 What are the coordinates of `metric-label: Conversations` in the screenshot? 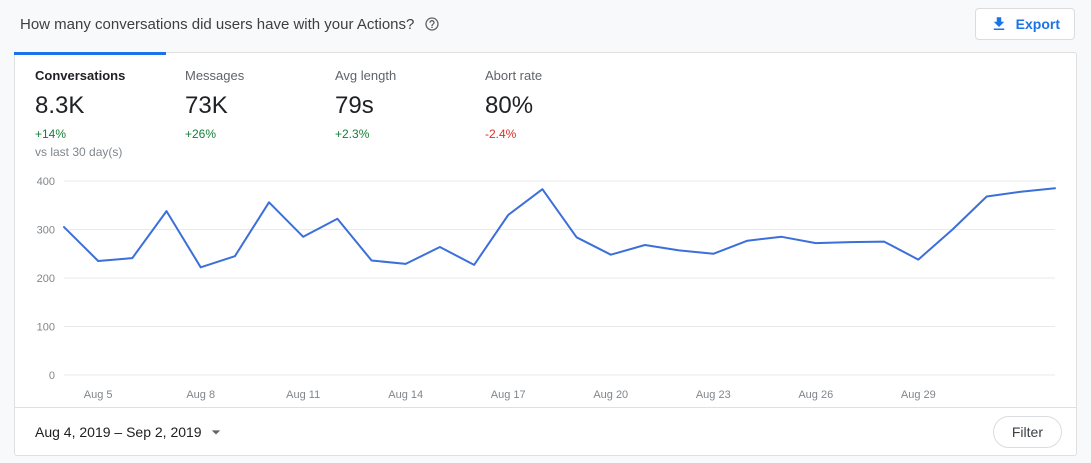 It's located at (80, 75).